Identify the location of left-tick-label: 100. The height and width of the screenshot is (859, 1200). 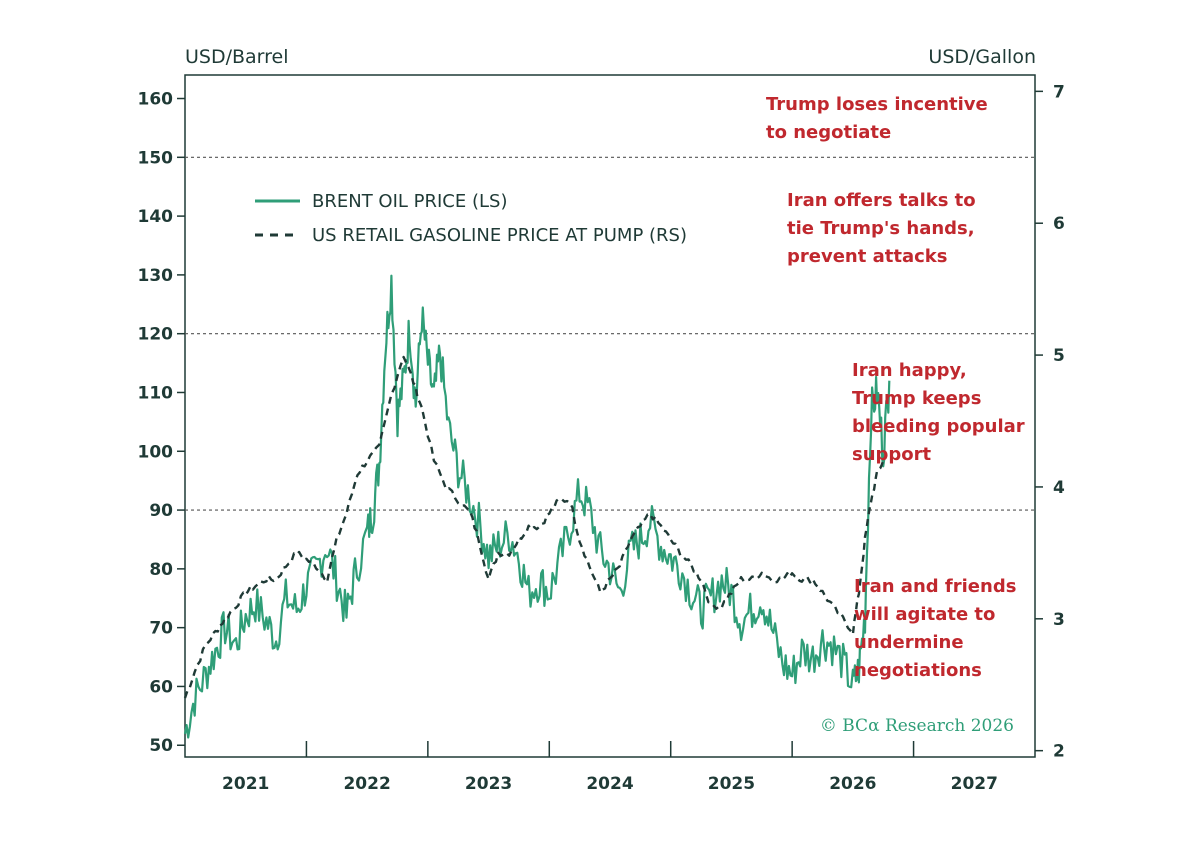
(156, 452).